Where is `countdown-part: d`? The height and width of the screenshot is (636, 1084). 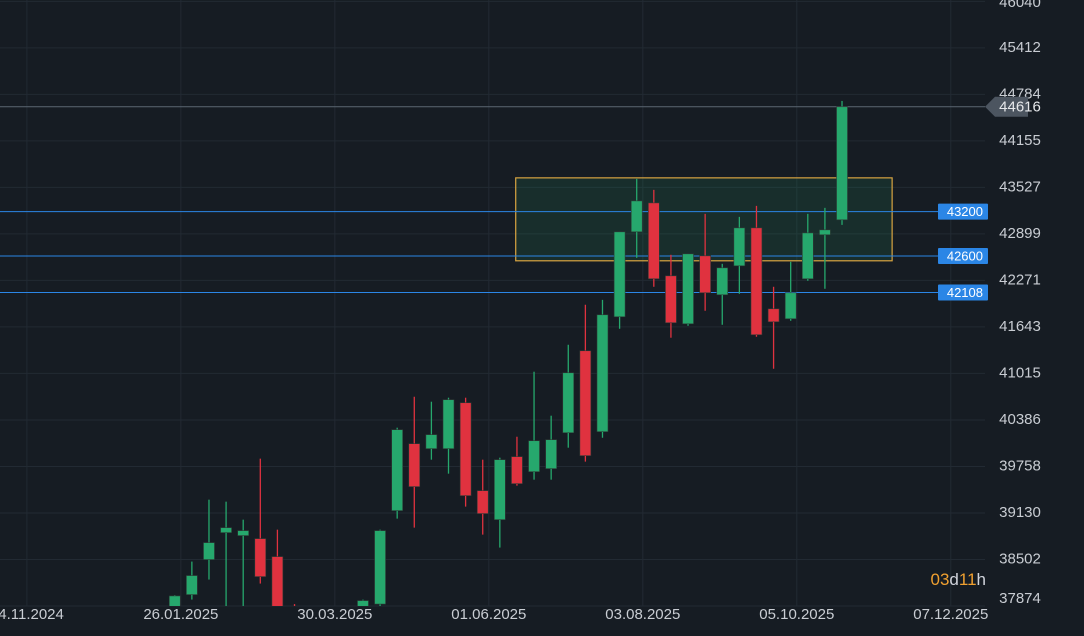 countdown-part: d is located at coordinates (953, 579).